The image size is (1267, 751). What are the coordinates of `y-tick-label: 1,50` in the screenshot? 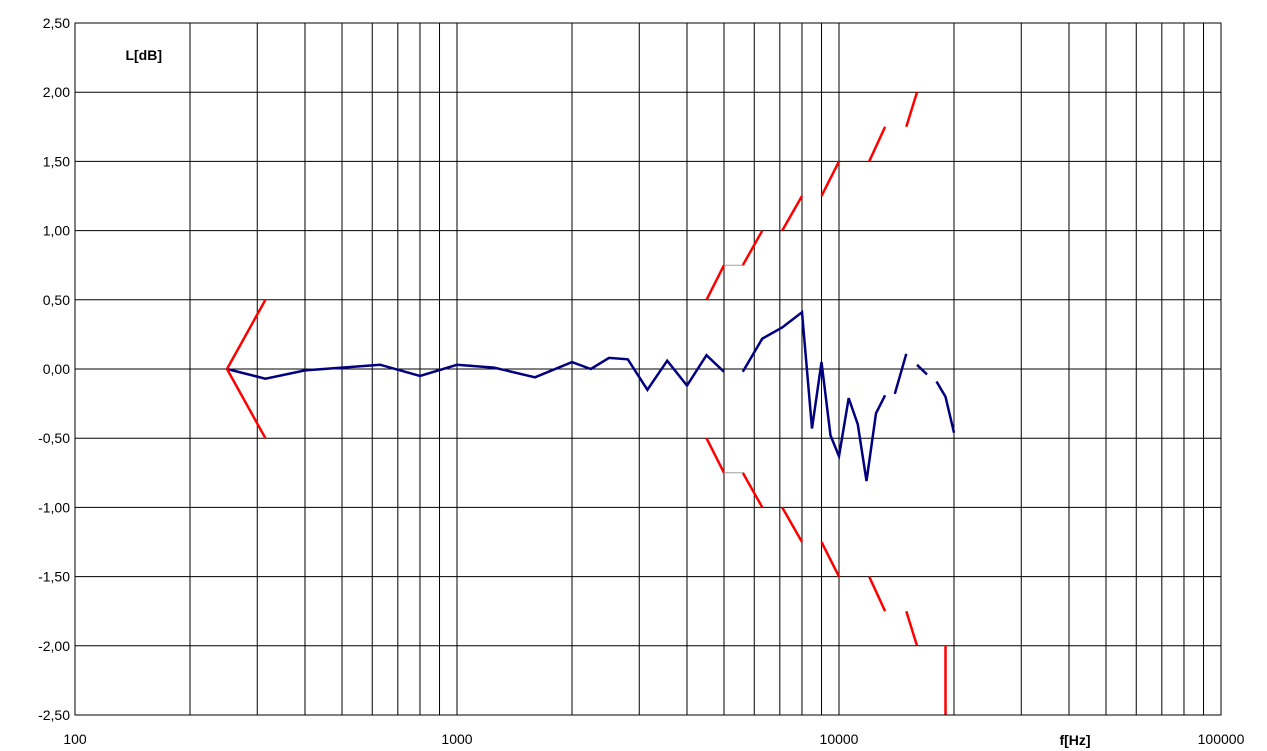 It's located at (56, 161).